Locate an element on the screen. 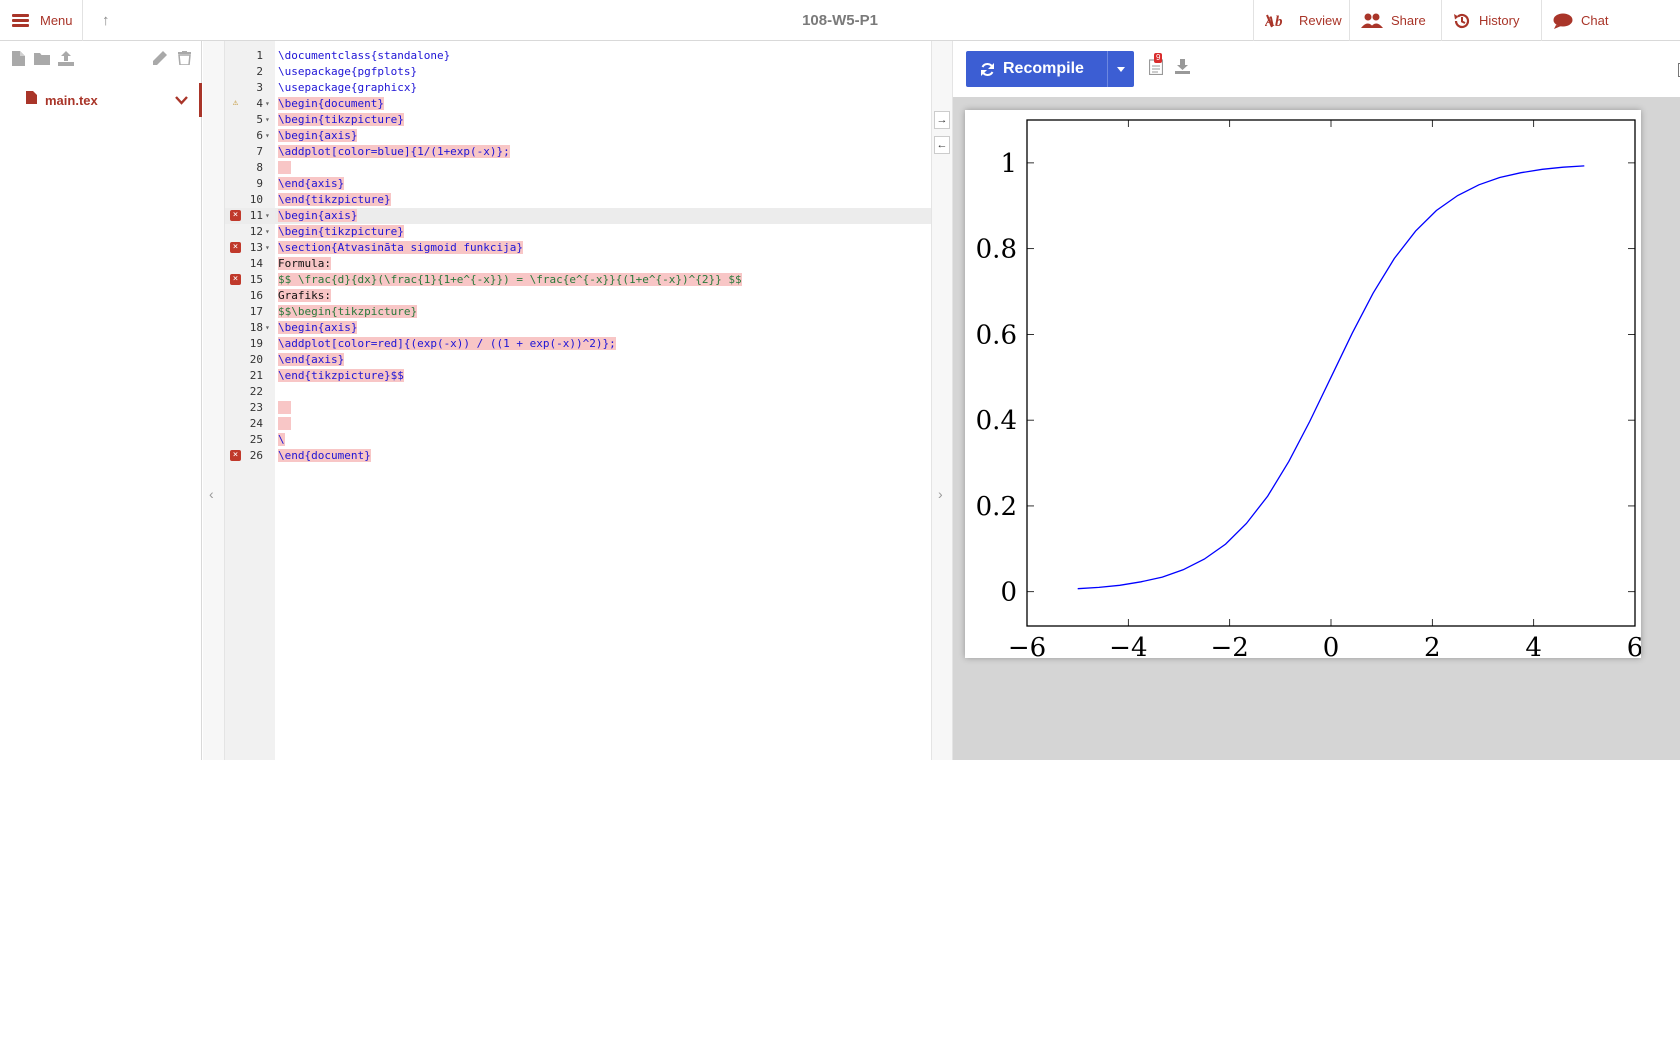  chat-button: Chat is located at coordinates (1580, 20).